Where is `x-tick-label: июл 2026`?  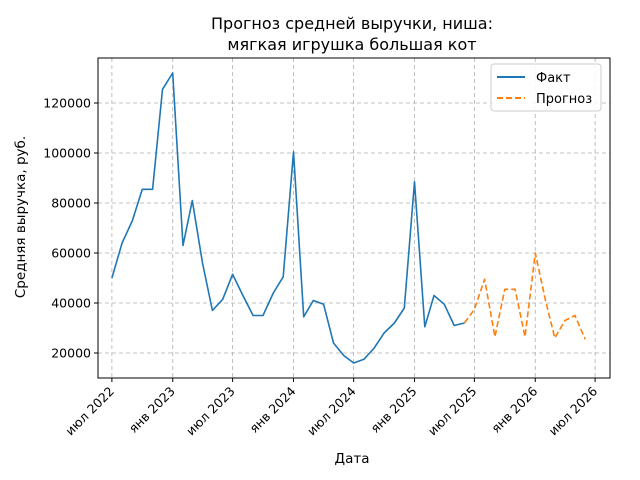 x-tick-label: июл 2026 is located at coordinates (572, 410).